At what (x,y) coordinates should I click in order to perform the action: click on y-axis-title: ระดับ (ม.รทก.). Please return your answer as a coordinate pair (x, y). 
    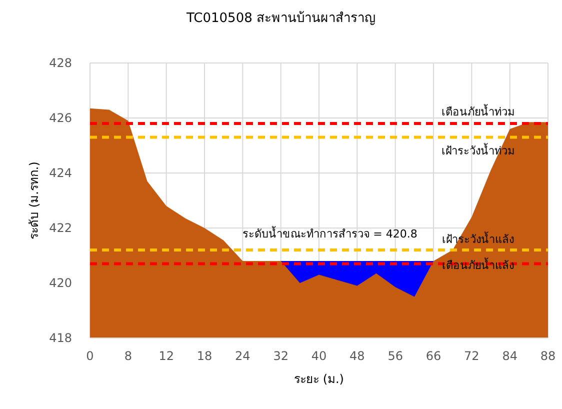
    Looking at the image, I should click on (34, 201).